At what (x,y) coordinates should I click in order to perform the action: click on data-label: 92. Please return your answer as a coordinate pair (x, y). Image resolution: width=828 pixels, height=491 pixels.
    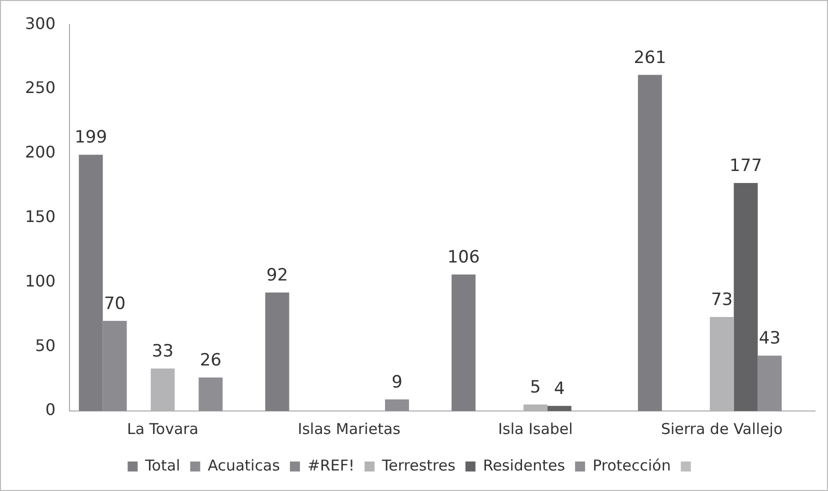
    Looking at the image, I should click on (277, 275).